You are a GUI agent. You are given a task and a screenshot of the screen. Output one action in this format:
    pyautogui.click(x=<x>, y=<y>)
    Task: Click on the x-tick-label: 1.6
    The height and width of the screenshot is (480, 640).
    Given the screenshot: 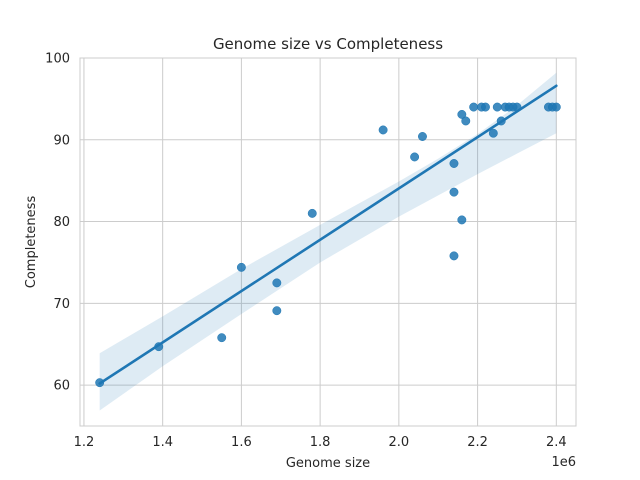 What is the action you would take?
    pyautogui.click(x=241, y=442)
    